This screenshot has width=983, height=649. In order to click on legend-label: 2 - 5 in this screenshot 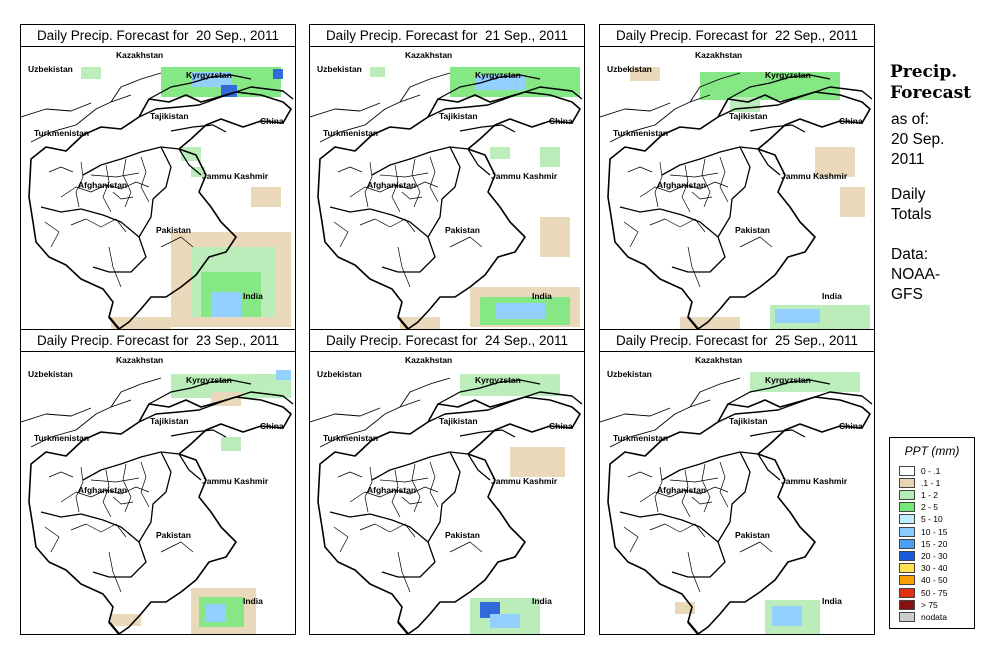, I will do `click(930, 507)`.